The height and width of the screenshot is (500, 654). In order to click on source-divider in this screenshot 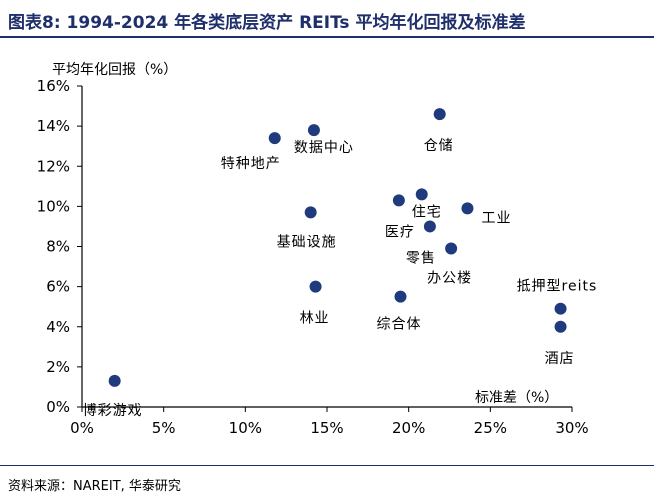, I will do `click(327, 465)`.